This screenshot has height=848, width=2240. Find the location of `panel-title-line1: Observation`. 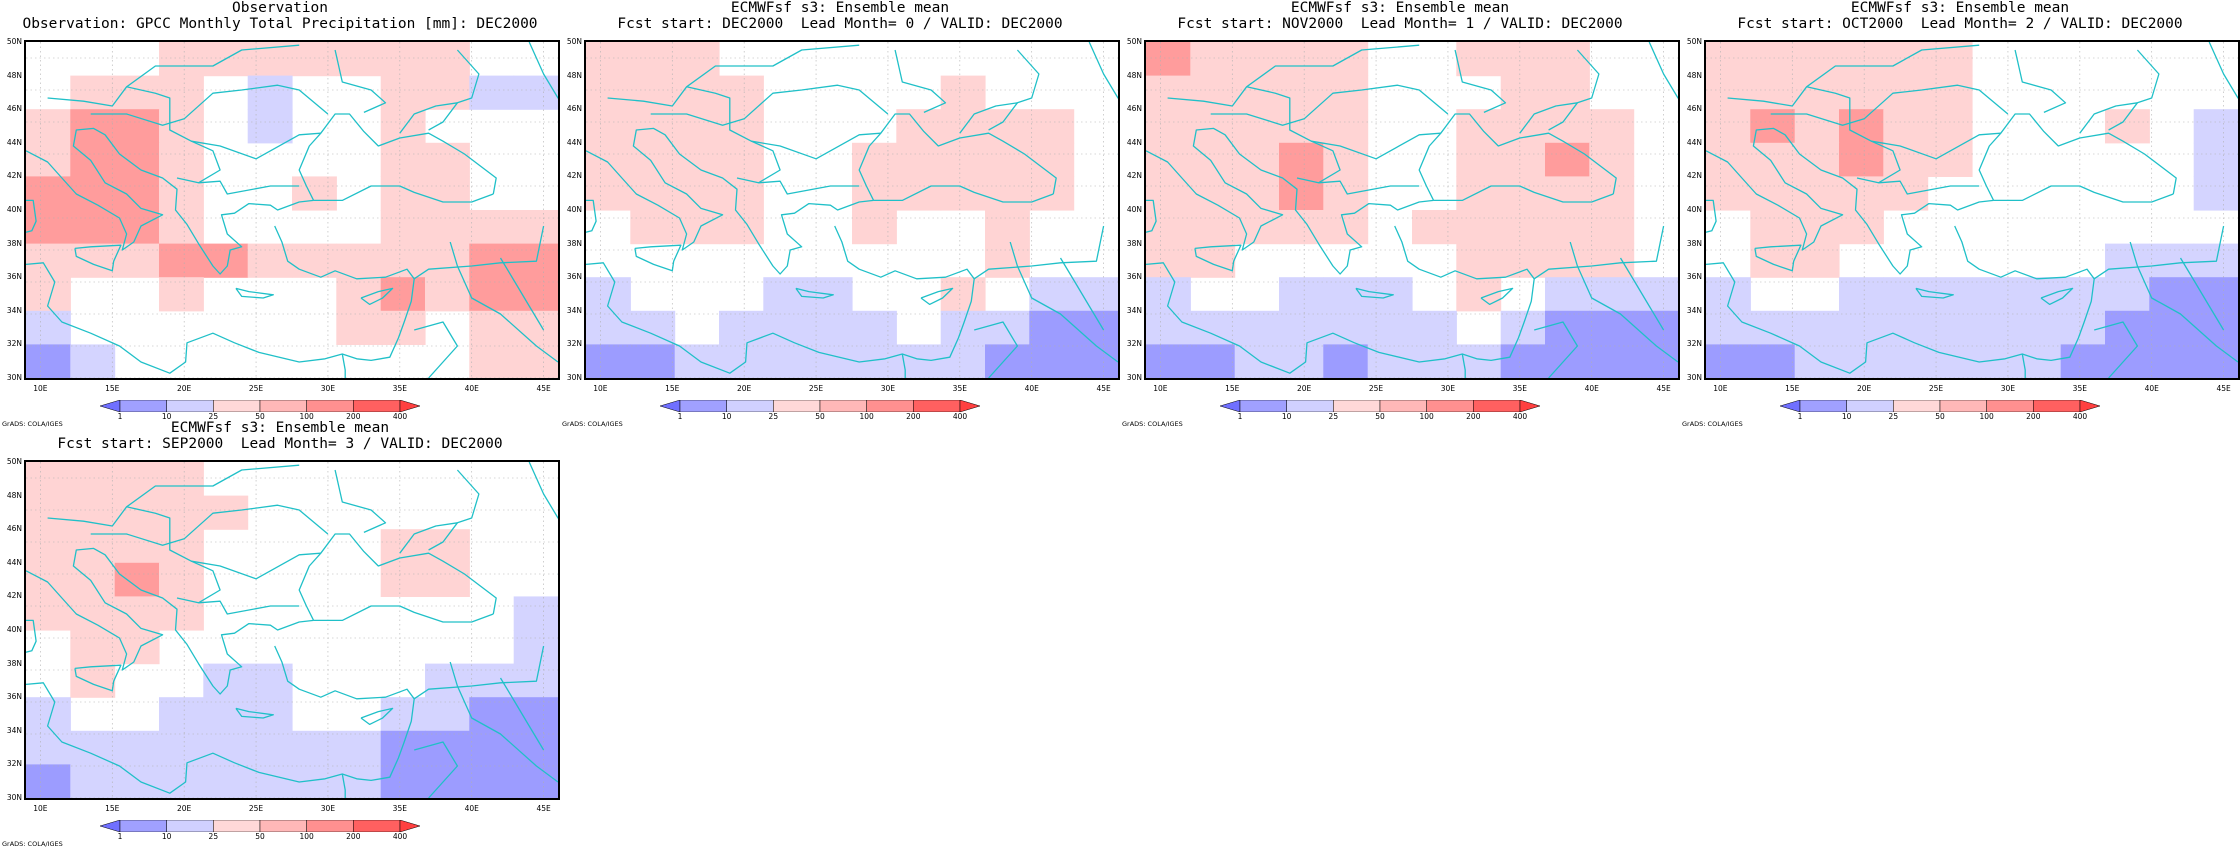

panel-title-line1: Observation is located at coordinates (280, 8).